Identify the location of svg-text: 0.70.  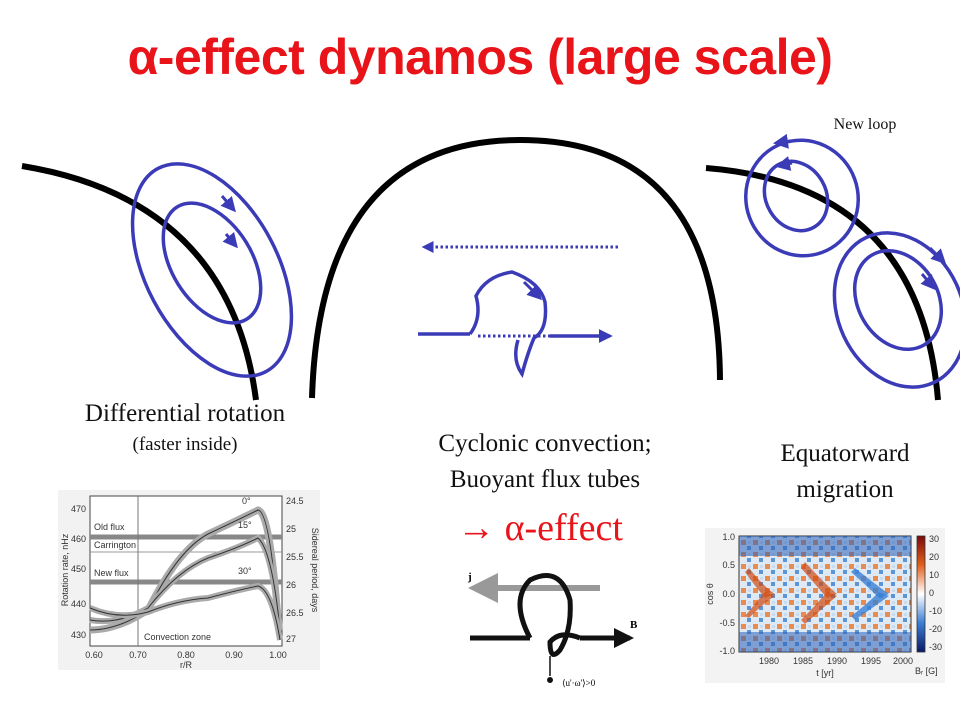
(138, 655).